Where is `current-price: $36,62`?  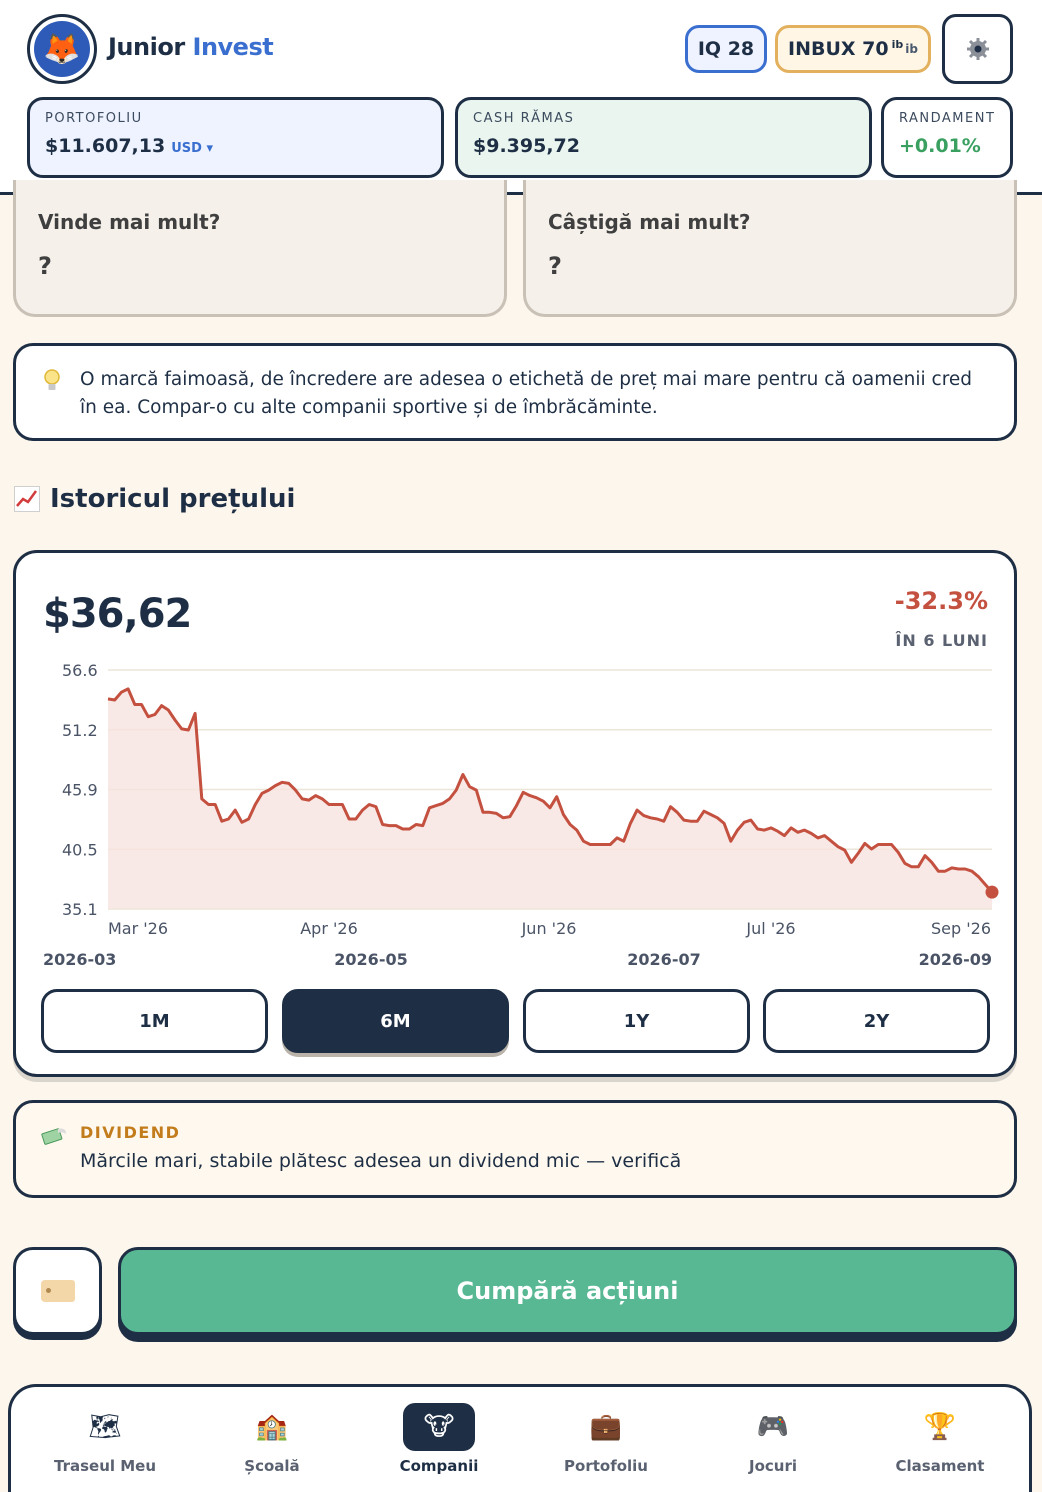 current-price: $36,62 is located at coordinates (117, 614).